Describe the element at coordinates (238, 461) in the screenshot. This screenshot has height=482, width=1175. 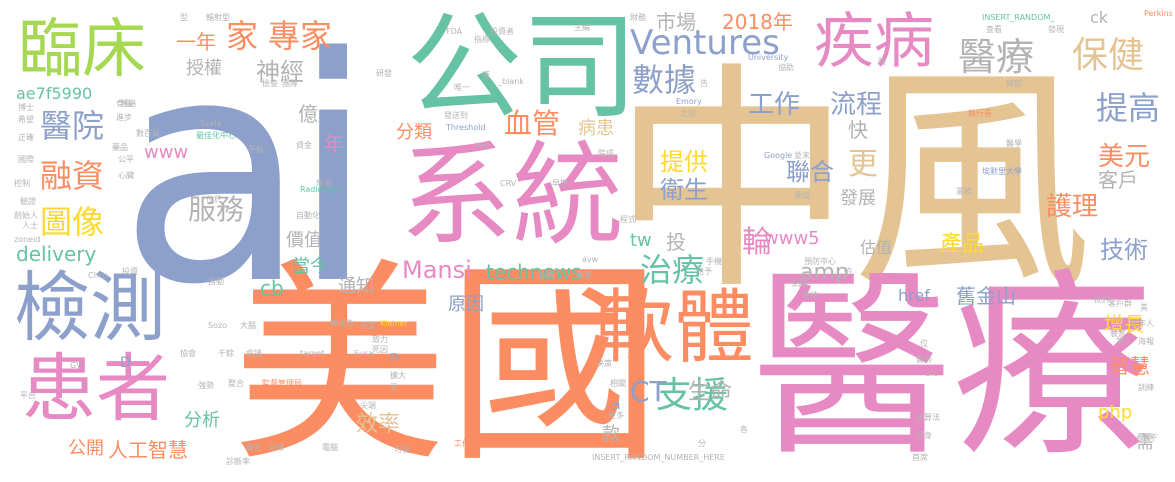
I see `word-small-17: 診斷率` at that location.